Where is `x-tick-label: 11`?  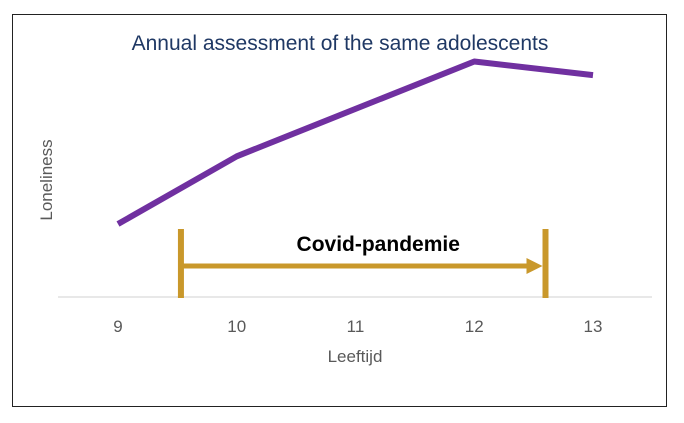
x-tick-label: 11 is located at coordinates (356, 326).